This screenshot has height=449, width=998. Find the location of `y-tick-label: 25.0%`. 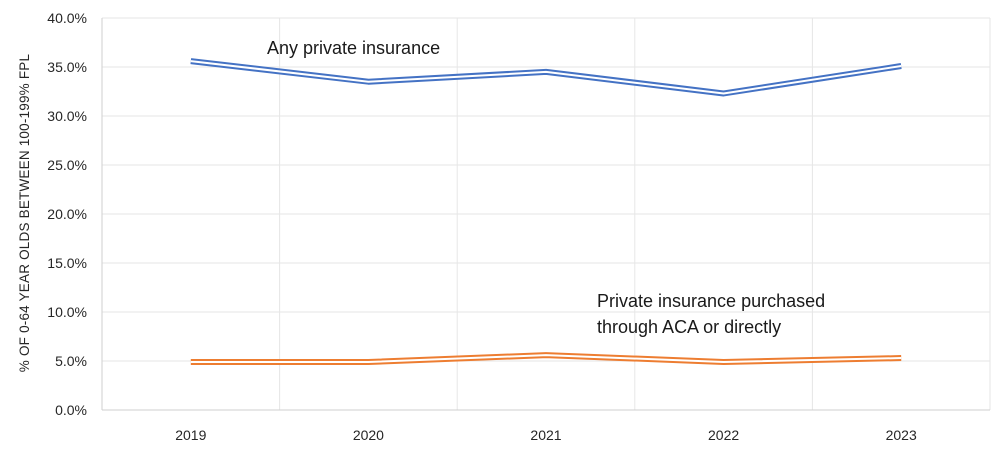

y-tick-label: 25.0% is located at coordinates (67, 165).